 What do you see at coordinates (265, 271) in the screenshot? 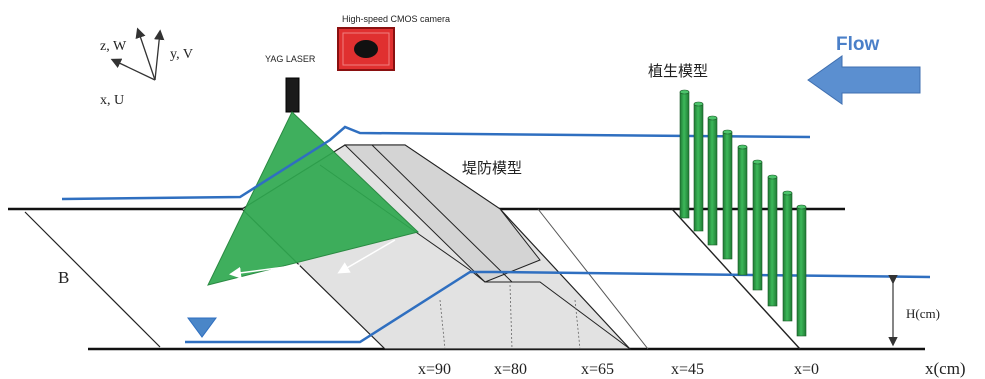
I see `laser-flow-arrow-icon` at bounding box center [265, 271].